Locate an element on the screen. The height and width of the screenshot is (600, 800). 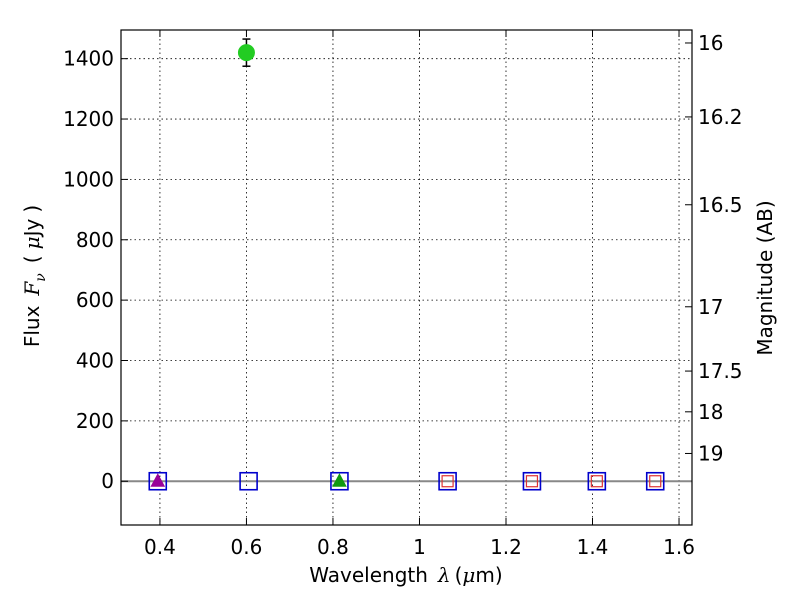
x-tick-label: 0.4 is located at coordinates (160, 547).